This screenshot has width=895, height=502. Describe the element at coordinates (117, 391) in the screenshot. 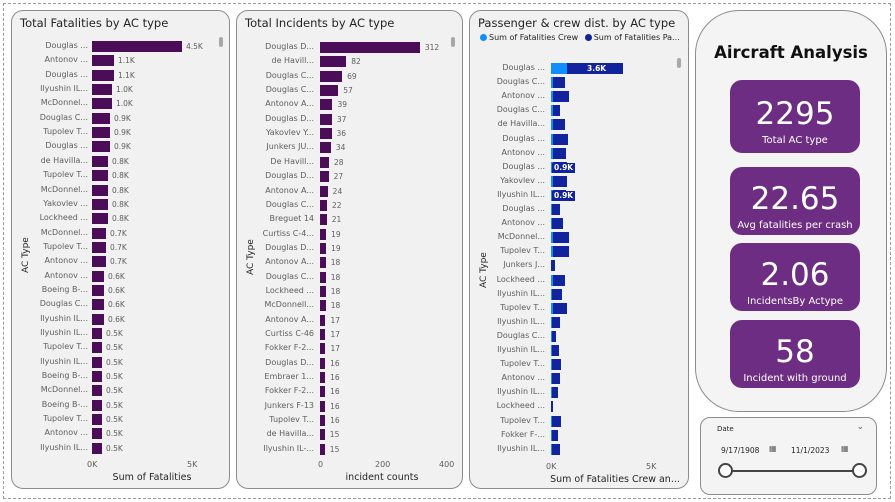

I see `bar-row: McDonnel... 0.5K` at that location.